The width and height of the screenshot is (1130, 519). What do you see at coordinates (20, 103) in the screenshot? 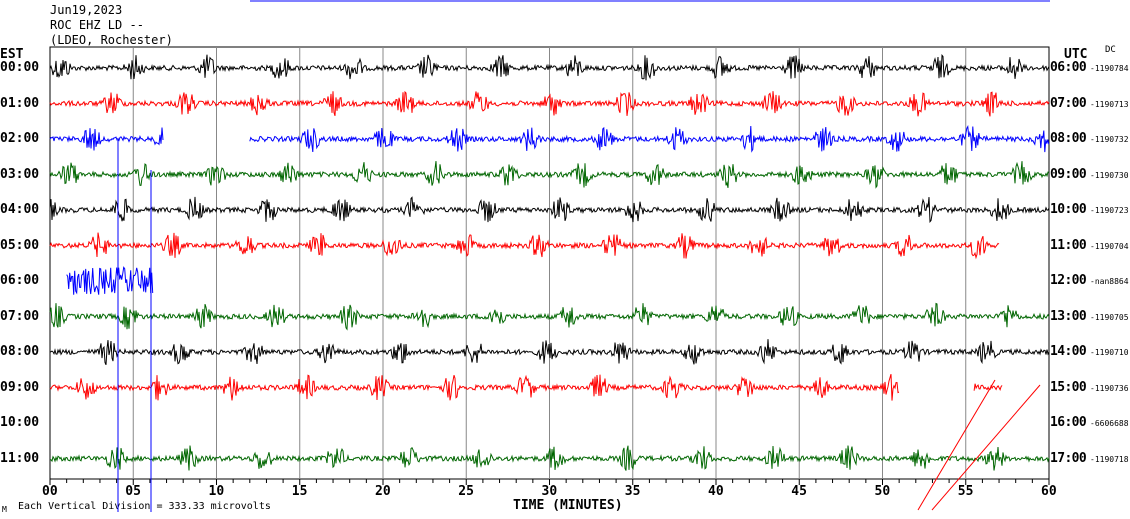
I see `est-label: 01:00` at bounding box center [20, 103].